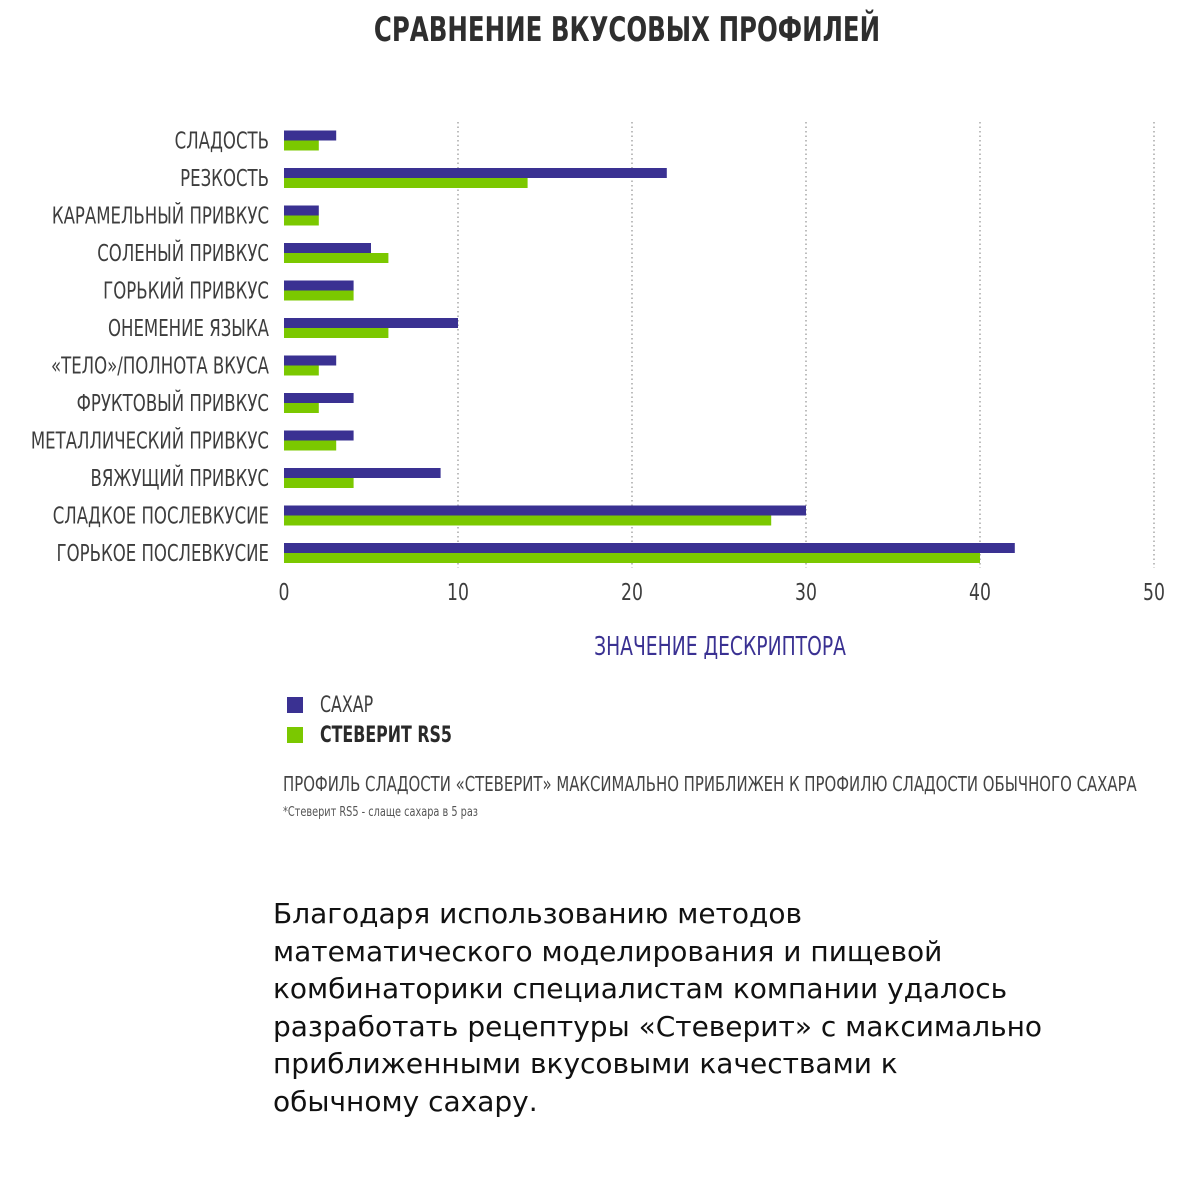  I want to click on legend-item-steverit: СТЕВЕРИТ RS5, so click(395, 735).